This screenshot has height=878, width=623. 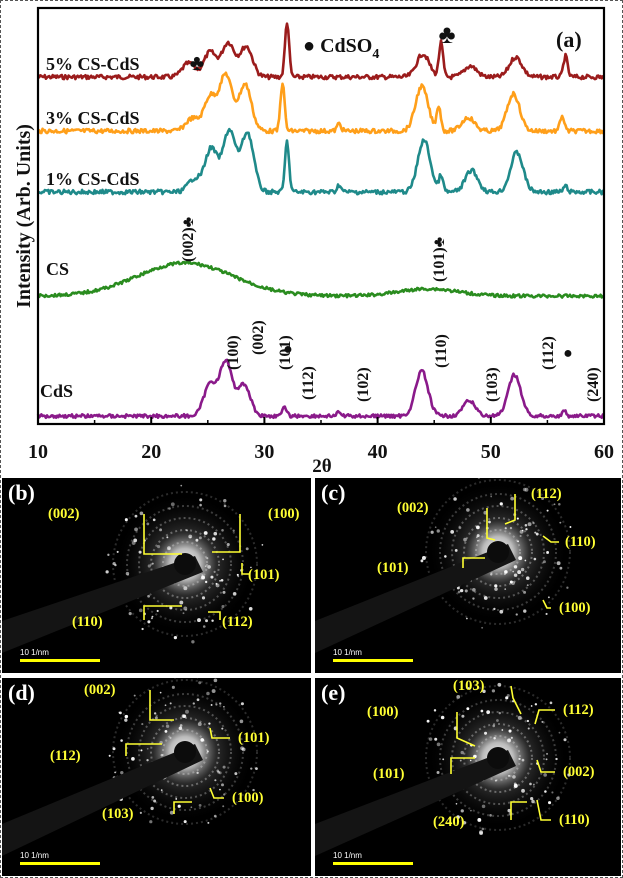 What do you see at coordinates (320, 389) in the screenshot?
I see `series-cds-line` at bounding box center [320, 389].